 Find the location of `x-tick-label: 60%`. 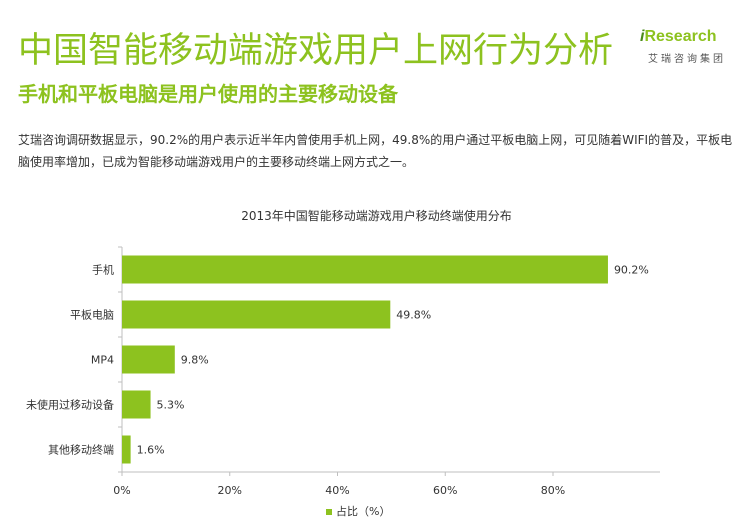

x-tick-label: 60% is located at coordinates (445, 490).